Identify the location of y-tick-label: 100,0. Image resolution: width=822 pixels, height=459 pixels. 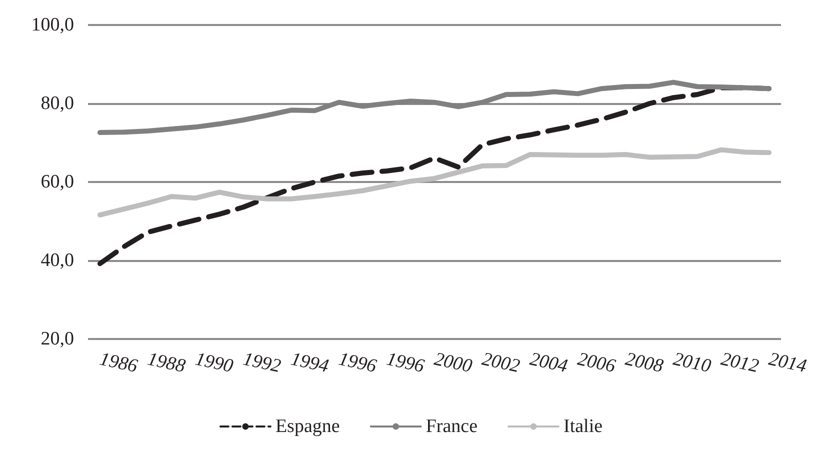
(52, 25).